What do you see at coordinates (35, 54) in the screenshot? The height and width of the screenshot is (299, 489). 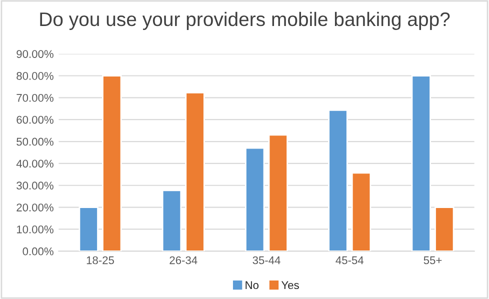 I see `y-tick-label: 90.00%` at bounding box center [35, 54].